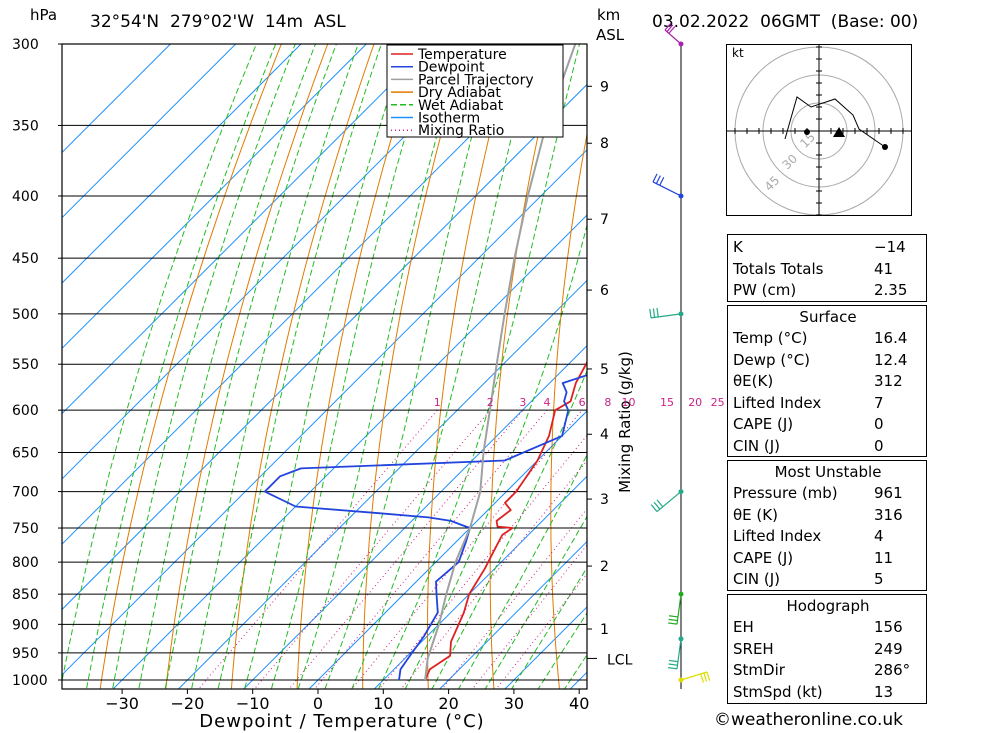 The height and width of the screenshot is (733, 1000). I want to click on hodograph-table-value: 286°, so click(892, 670).